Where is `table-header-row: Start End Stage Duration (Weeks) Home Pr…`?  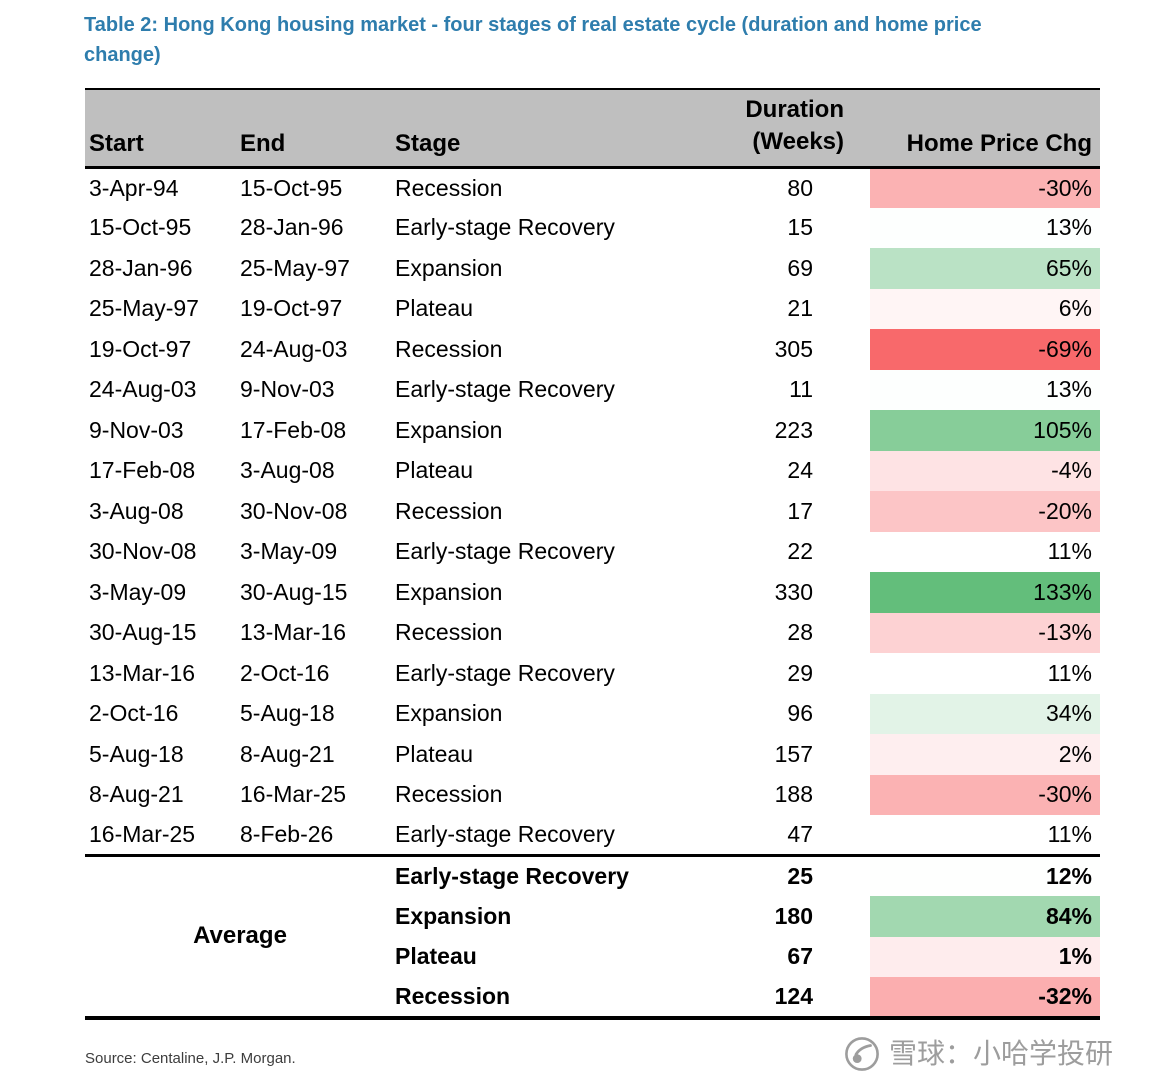
table-header-row: Start End Stage Duration (Weeks) Home Pr… is located at coordinates (592, 129).